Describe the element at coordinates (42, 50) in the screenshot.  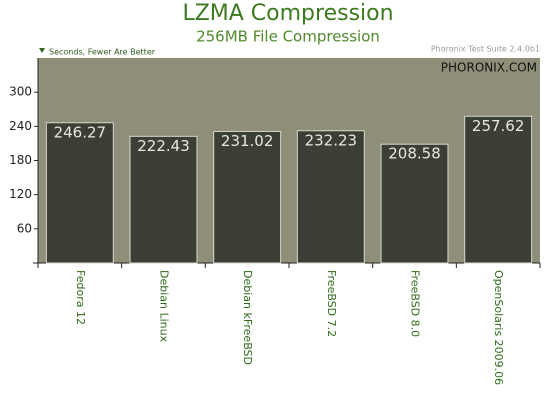
I see `arrow-icon` at that location.